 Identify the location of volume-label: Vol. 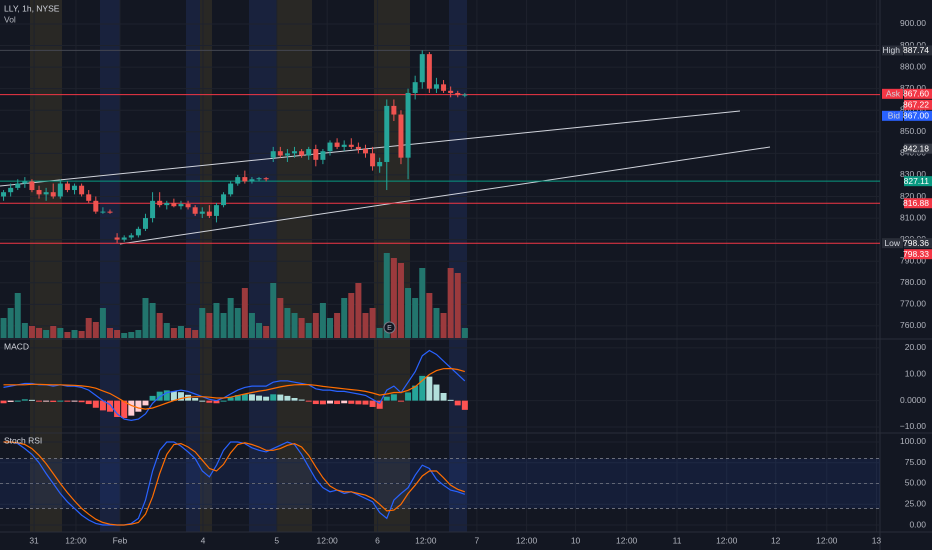
(10, 19).